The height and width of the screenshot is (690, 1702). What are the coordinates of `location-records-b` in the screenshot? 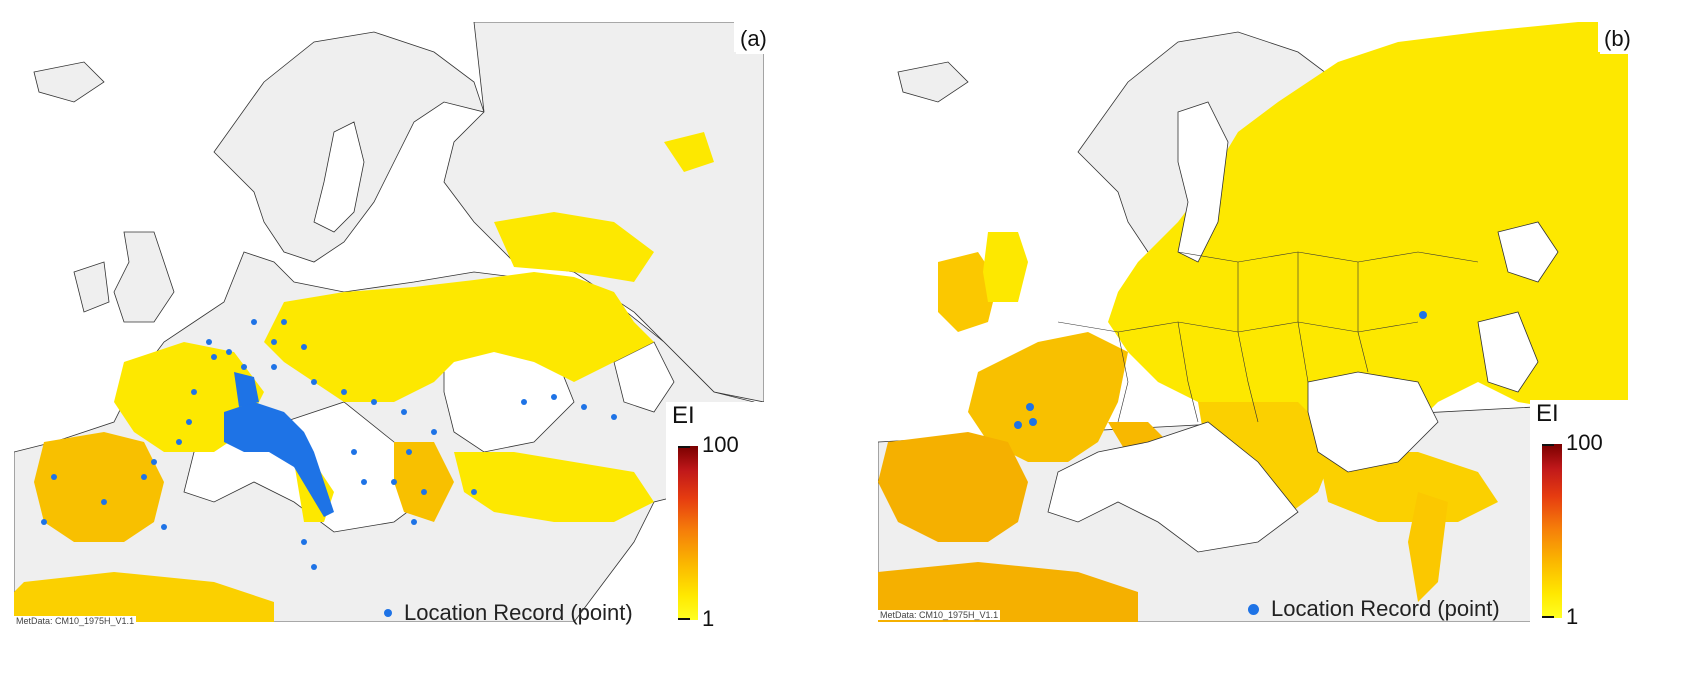 It's located at (1220, 370).